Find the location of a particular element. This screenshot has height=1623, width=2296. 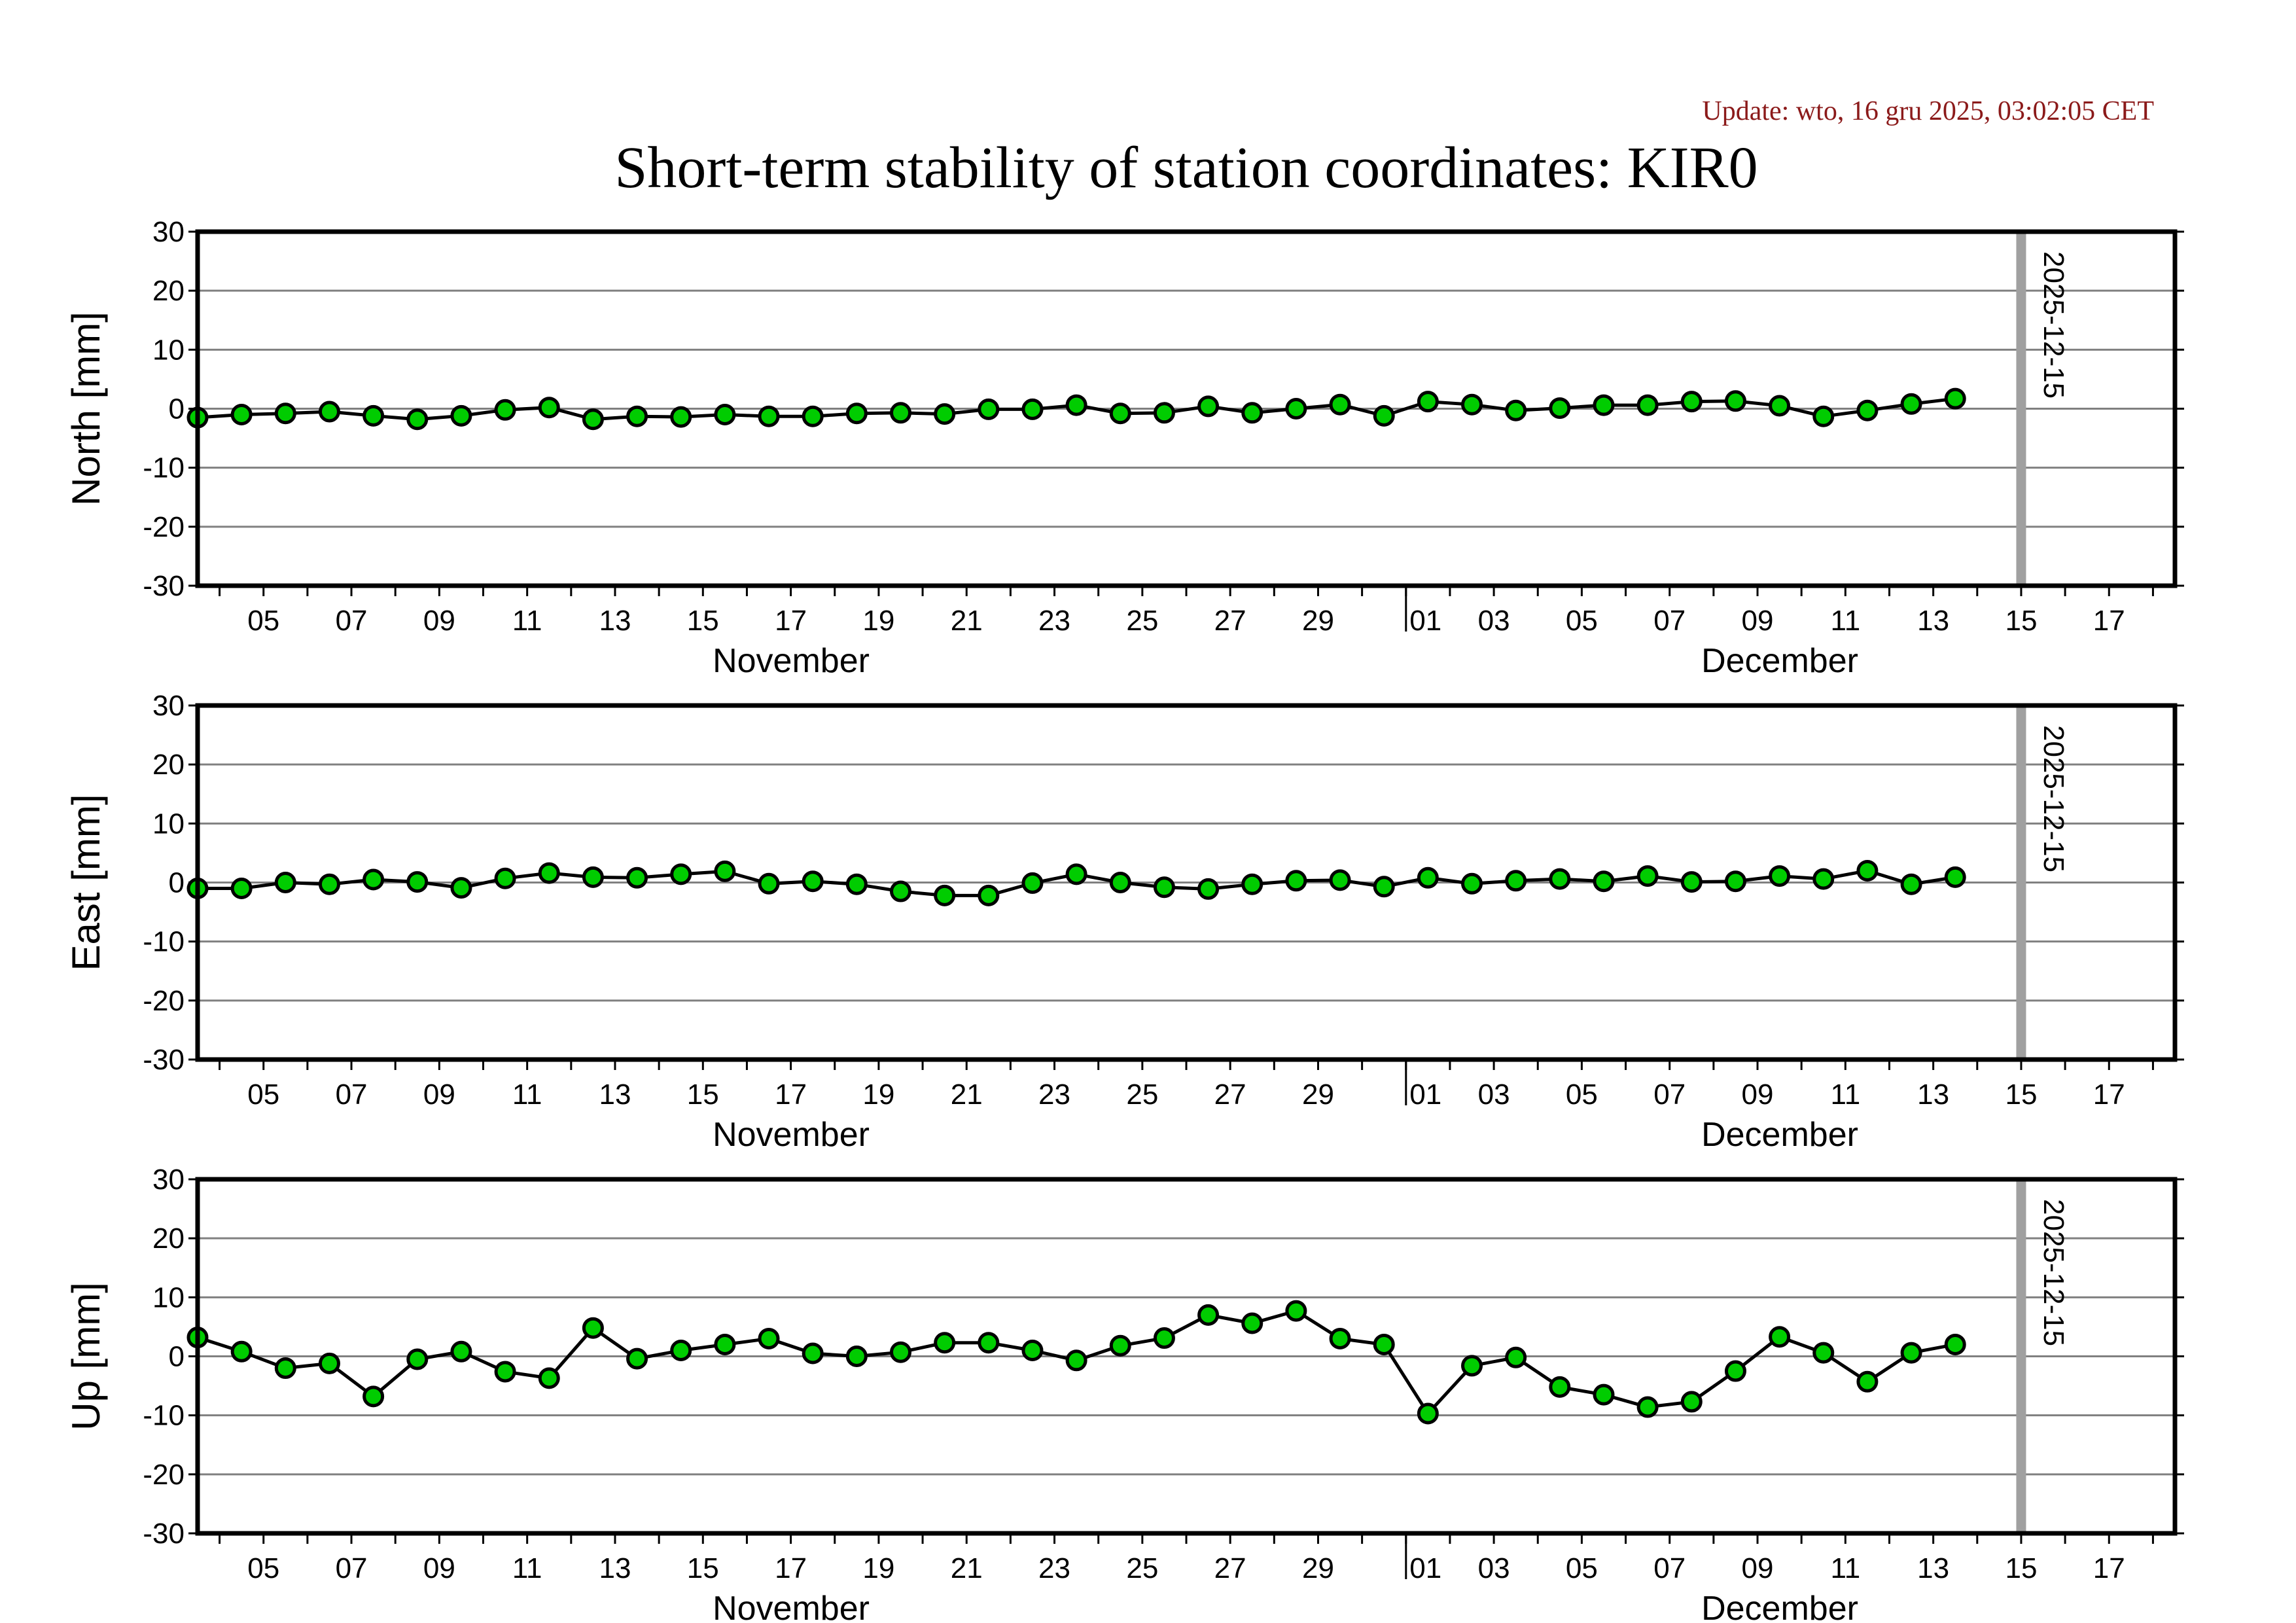

x-tick-label: 17 is located at coordinates (2109, 1568).